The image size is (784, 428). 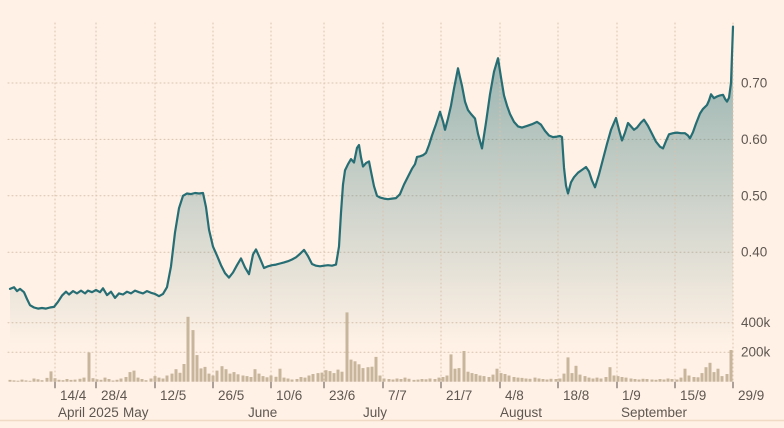 I want to click on date-tick-label: 15/9, so click(x=693, y=395).